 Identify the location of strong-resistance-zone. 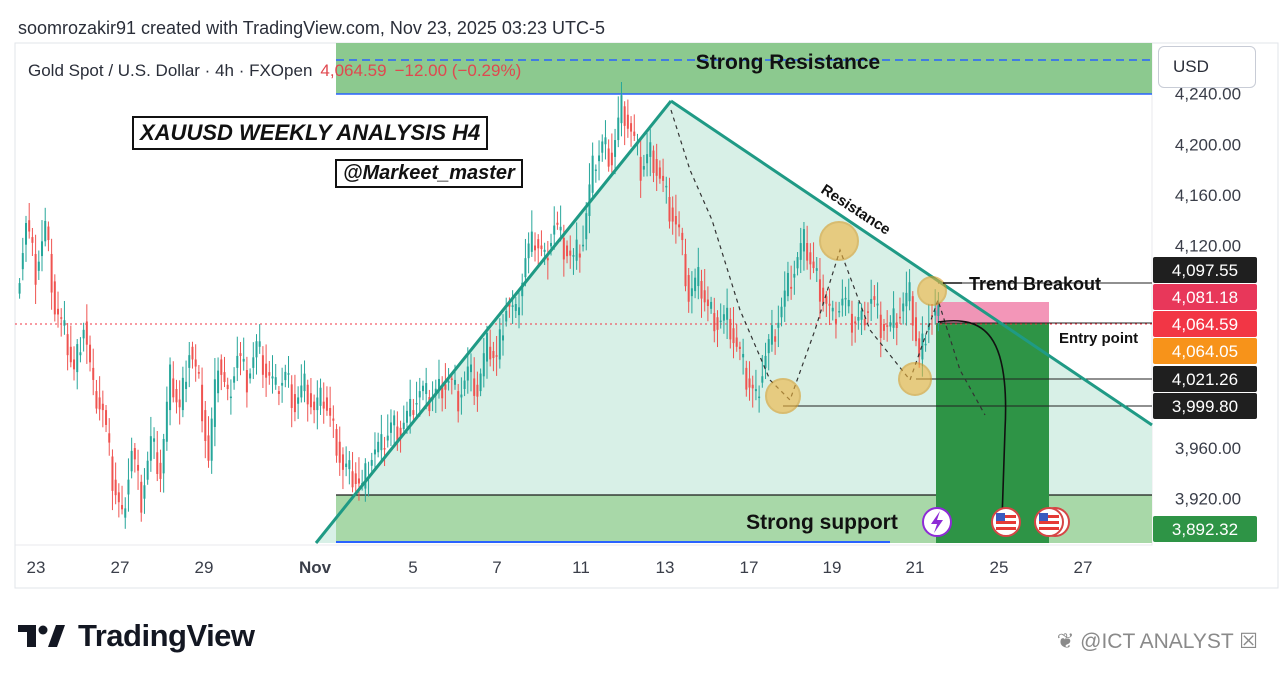
(744, 68).